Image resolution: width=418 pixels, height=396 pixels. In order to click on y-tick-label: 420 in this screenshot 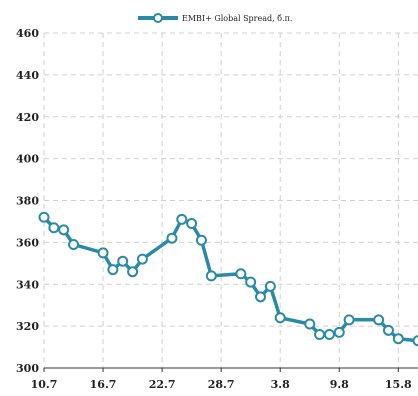, I will do `click(27, 117)`.